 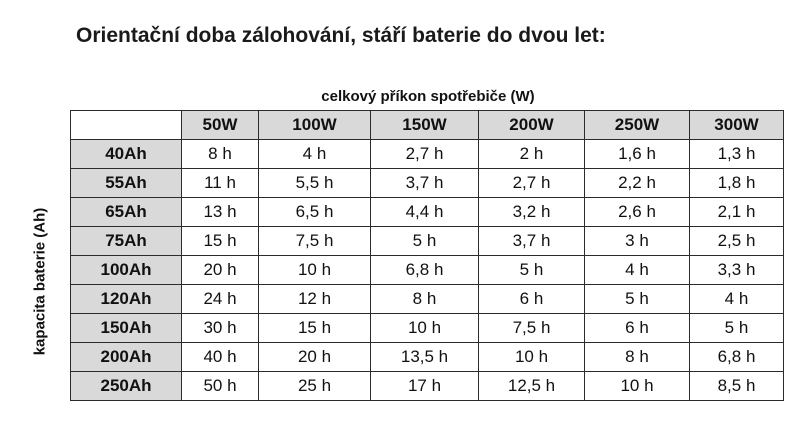 I want to click on table-cell: 2,6 h, so click(x=637, y=212).